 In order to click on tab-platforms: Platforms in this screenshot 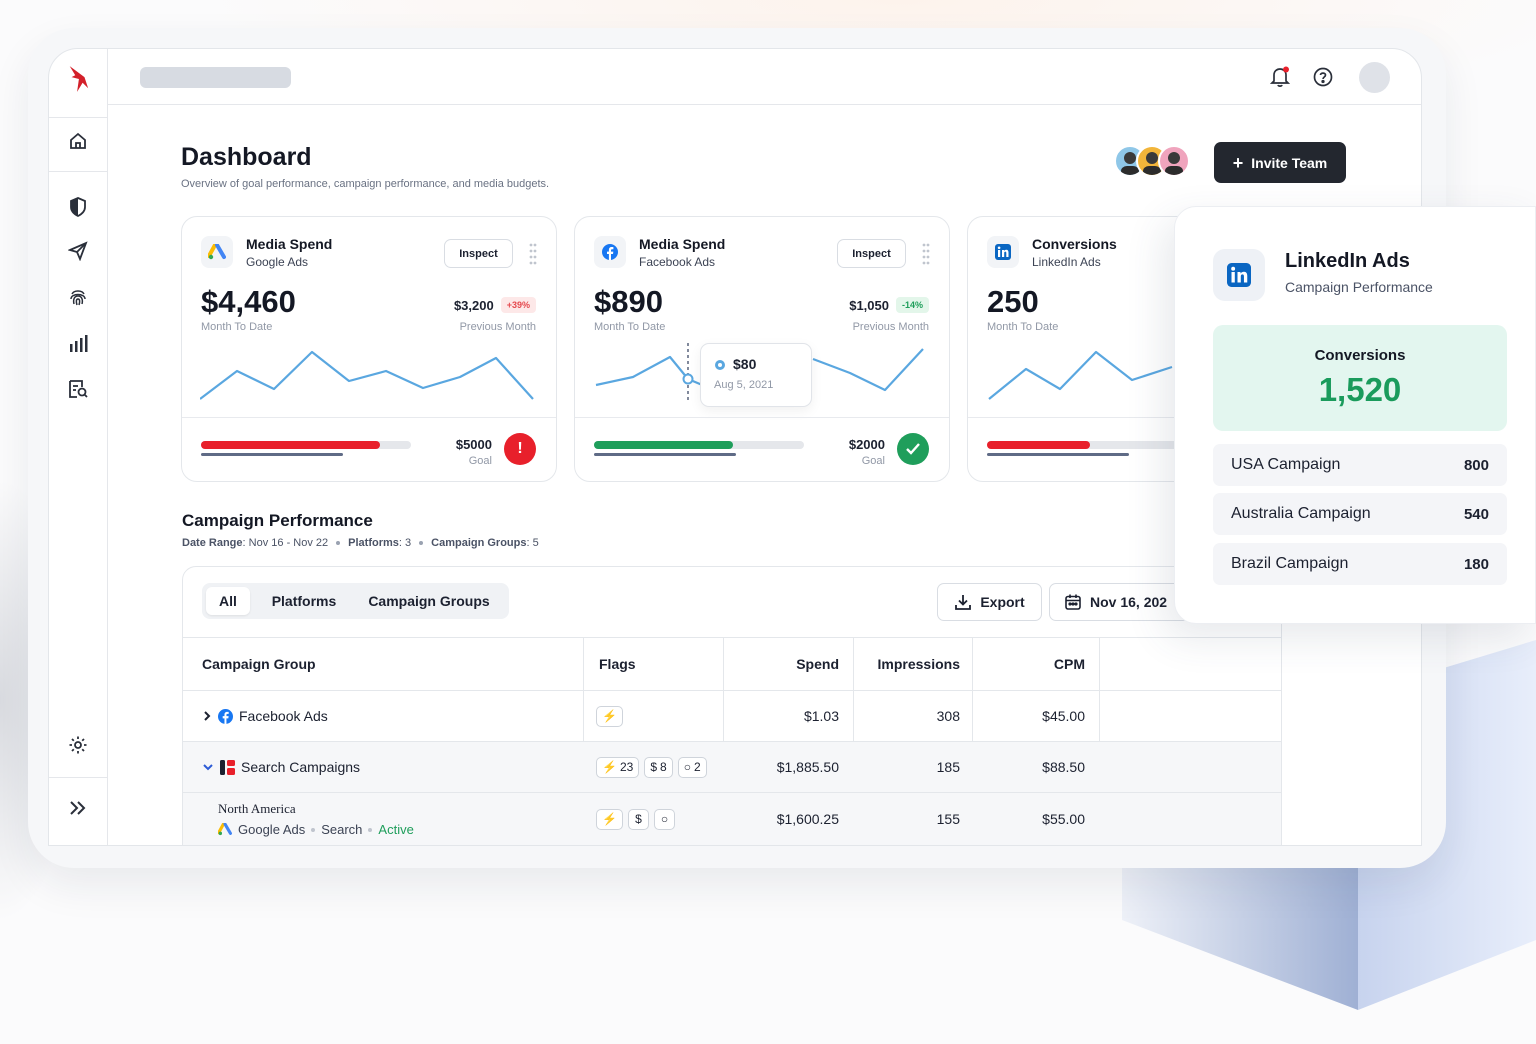, I will do `click(304, 601)`.